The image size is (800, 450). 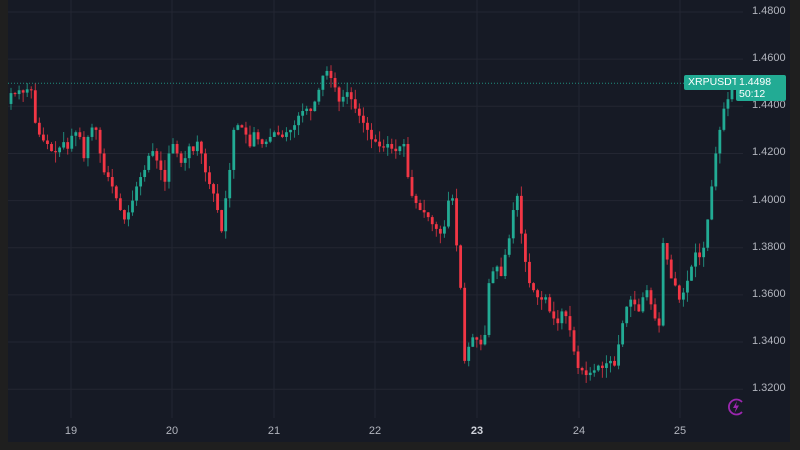 What do you see at coordinates (680, 431) in the screenshot?
I see `time-tick-label: 25` at bounding box center [680, 431].